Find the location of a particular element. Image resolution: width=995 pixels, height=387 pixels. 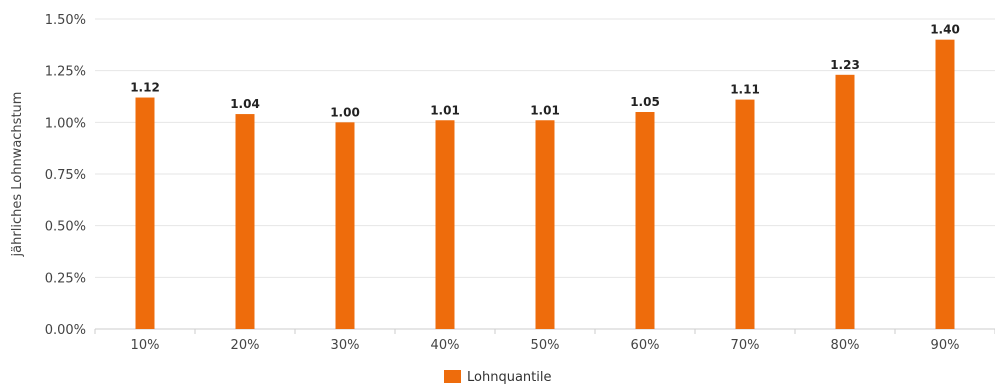

legend-label: Lohnquantile is located at coordinates (509, 377).